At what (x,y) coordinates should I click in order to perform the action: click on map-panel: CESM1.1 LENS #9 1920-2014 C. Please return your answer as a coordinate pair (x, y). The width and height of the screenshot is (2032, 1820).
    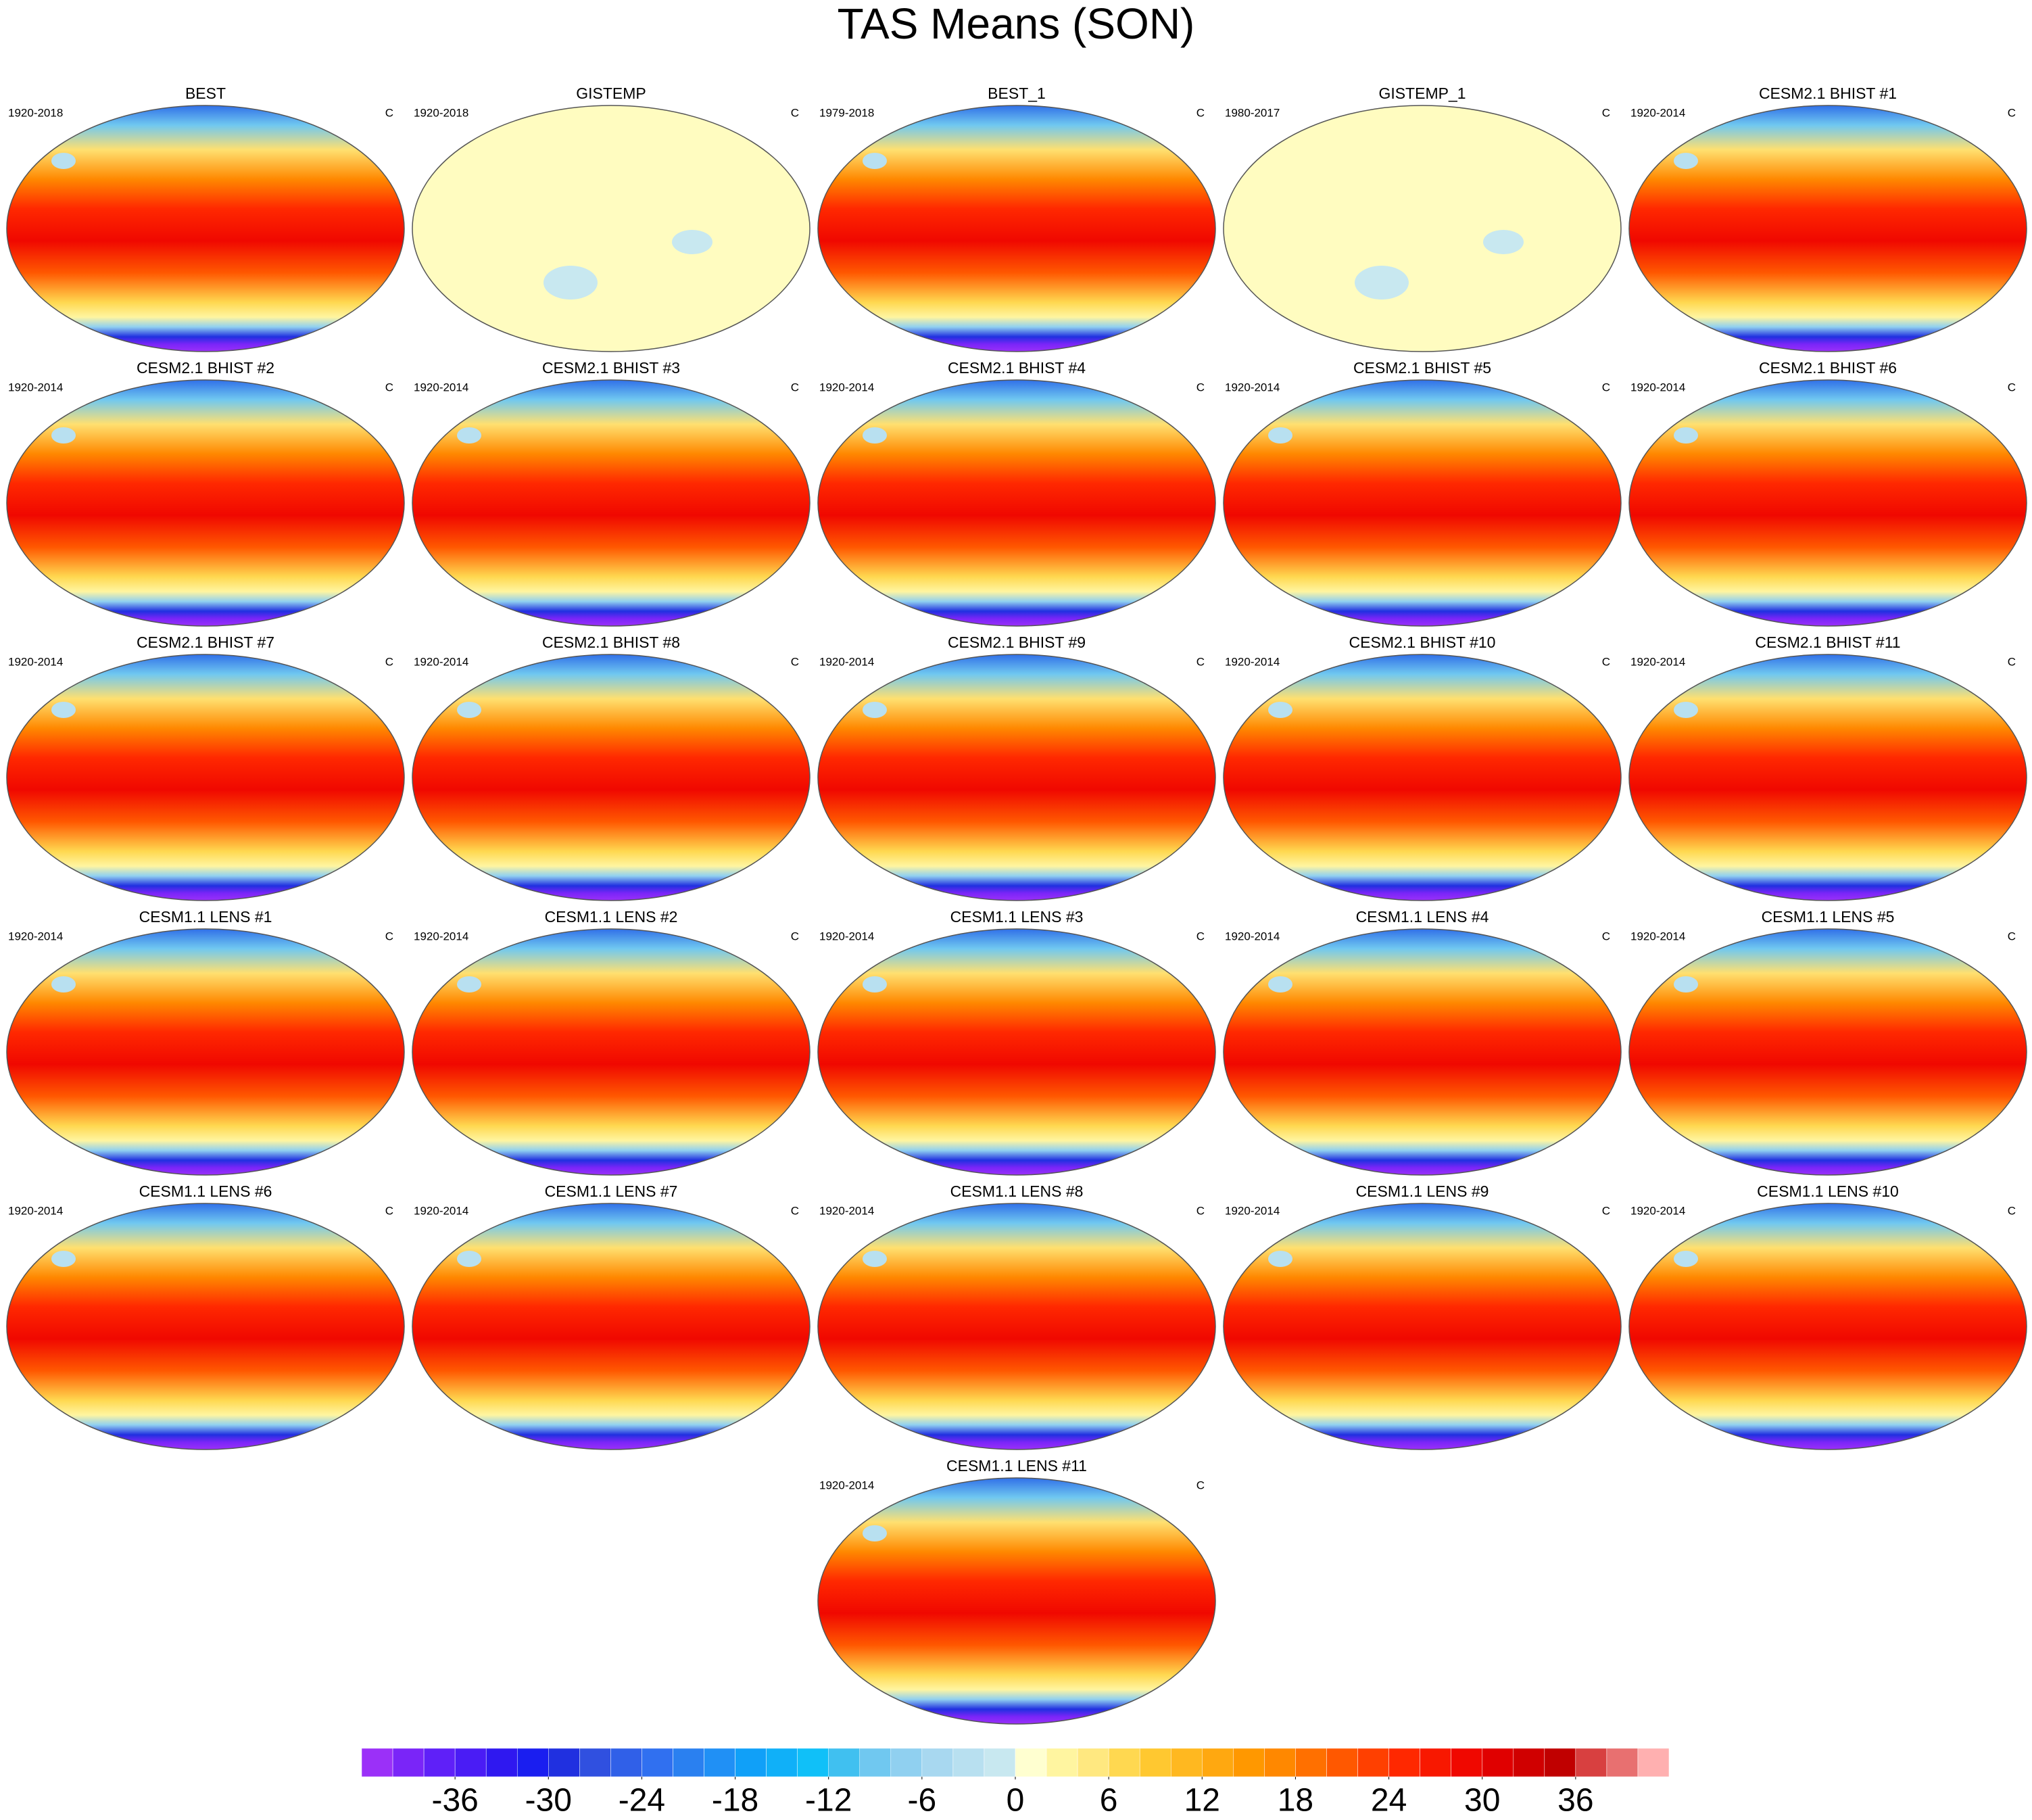
    Looking at the image, I should click on (1422, 1316).